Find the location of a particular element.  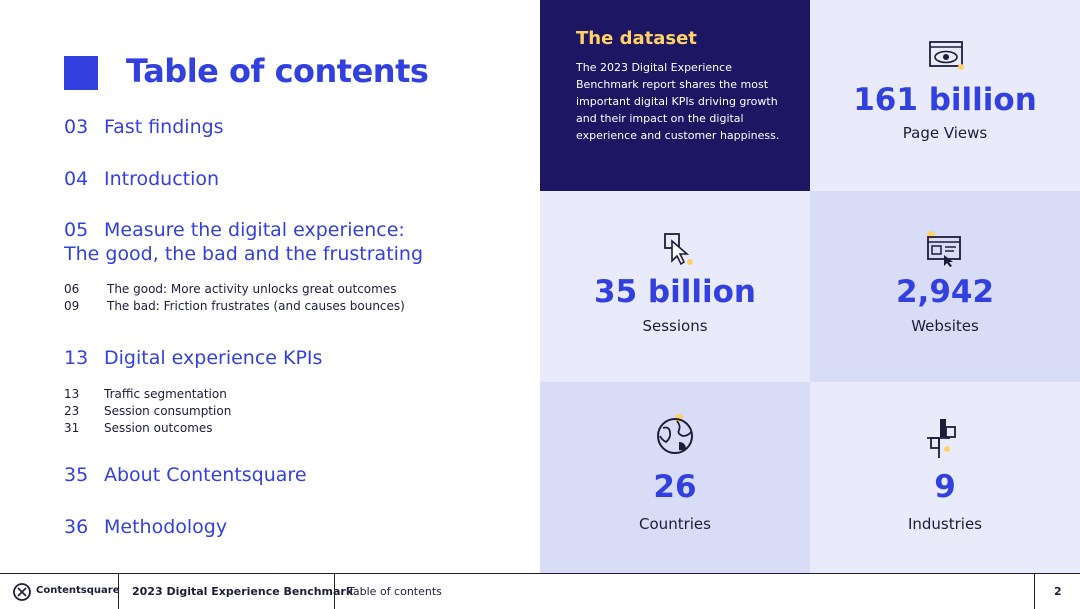

stat-card-countries: 26 Countries is located at coordinates (675, 477).